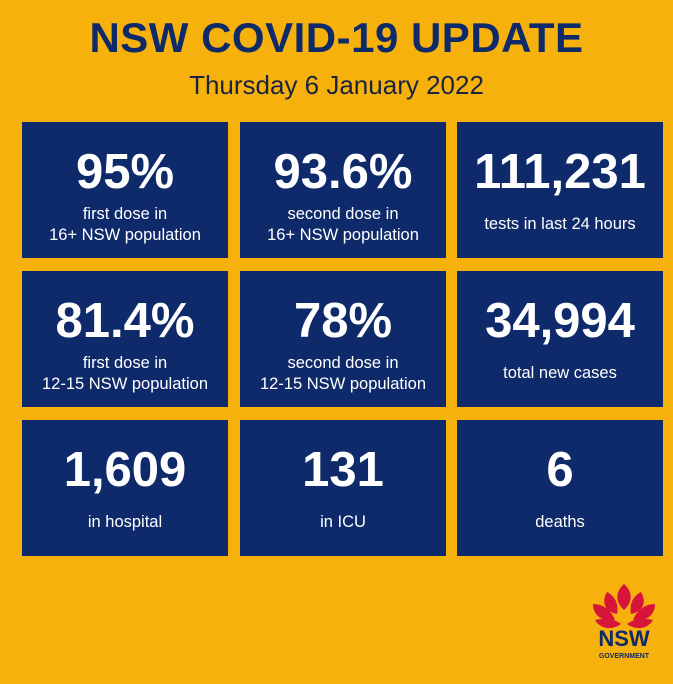  I want to click on stat-tile: 78% second dose in 12-15 NSW population, so click(343, 339).